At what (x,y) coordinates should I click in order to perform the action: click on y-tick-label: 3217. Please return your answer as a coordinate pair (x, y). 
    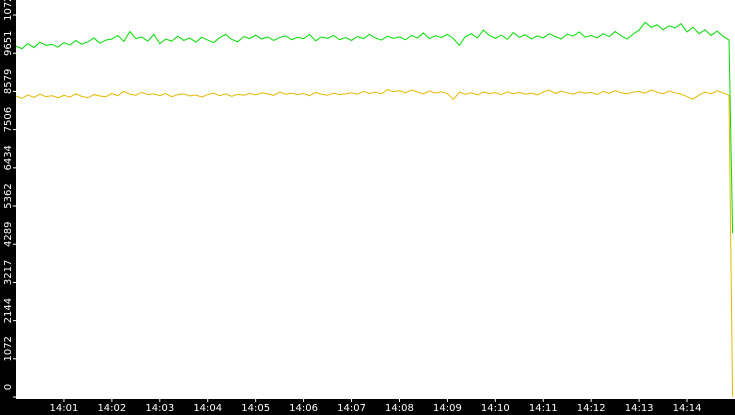
    Looking at the image, I should click on (8, 272).